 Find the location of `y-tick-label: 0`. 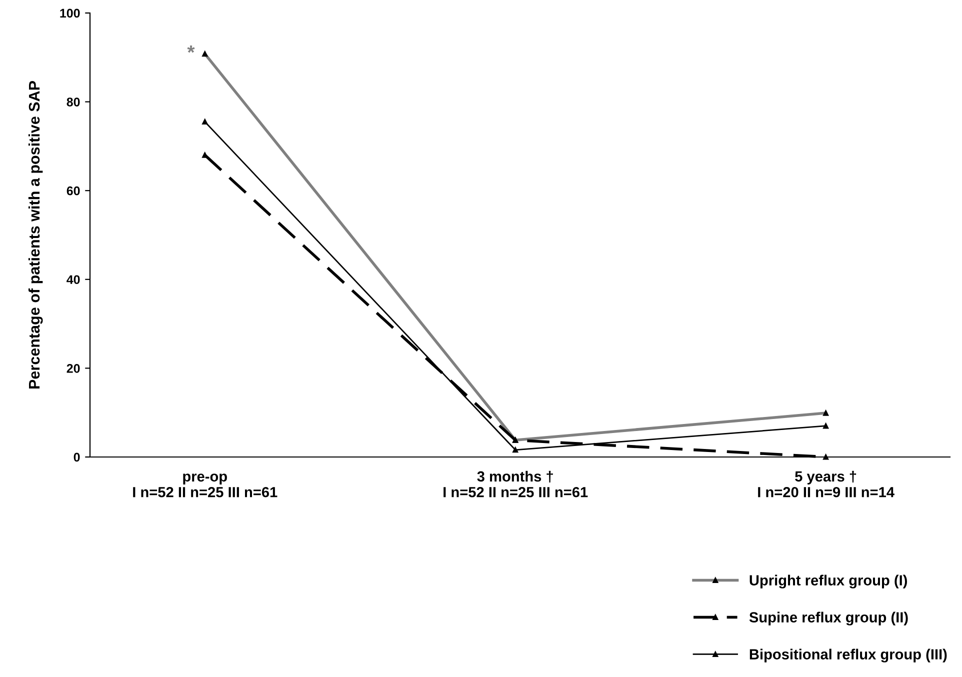

y-tick-label: 0 is located at coordinates (77, 457).